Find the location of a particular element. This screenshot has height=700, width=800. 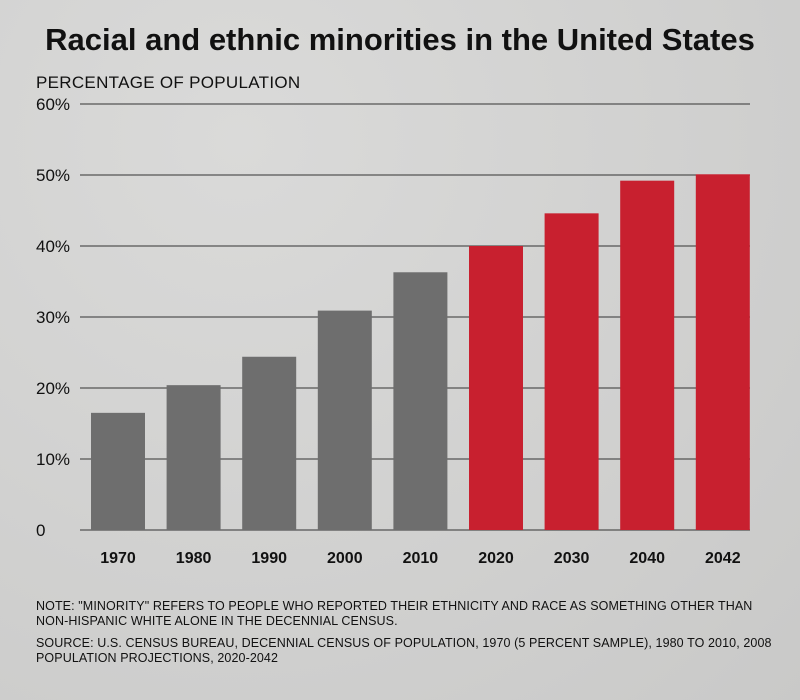

x-tick-label: 1990 is located at coordinates (269, 558).